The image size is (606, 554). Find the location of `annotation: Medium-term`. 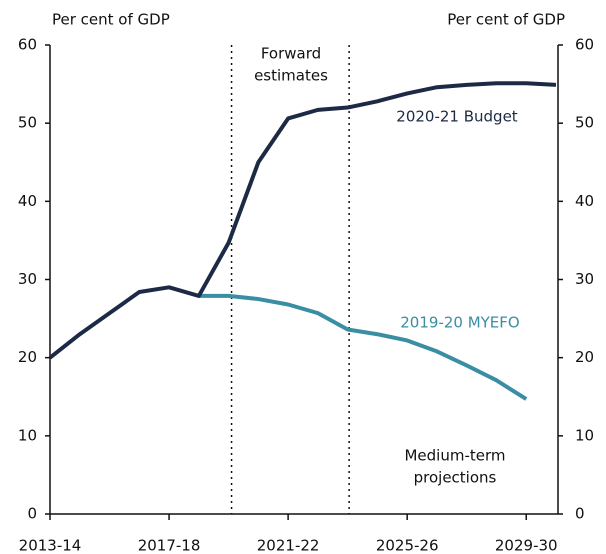

annotation: Medium-term is located at coordinates (454, 456).